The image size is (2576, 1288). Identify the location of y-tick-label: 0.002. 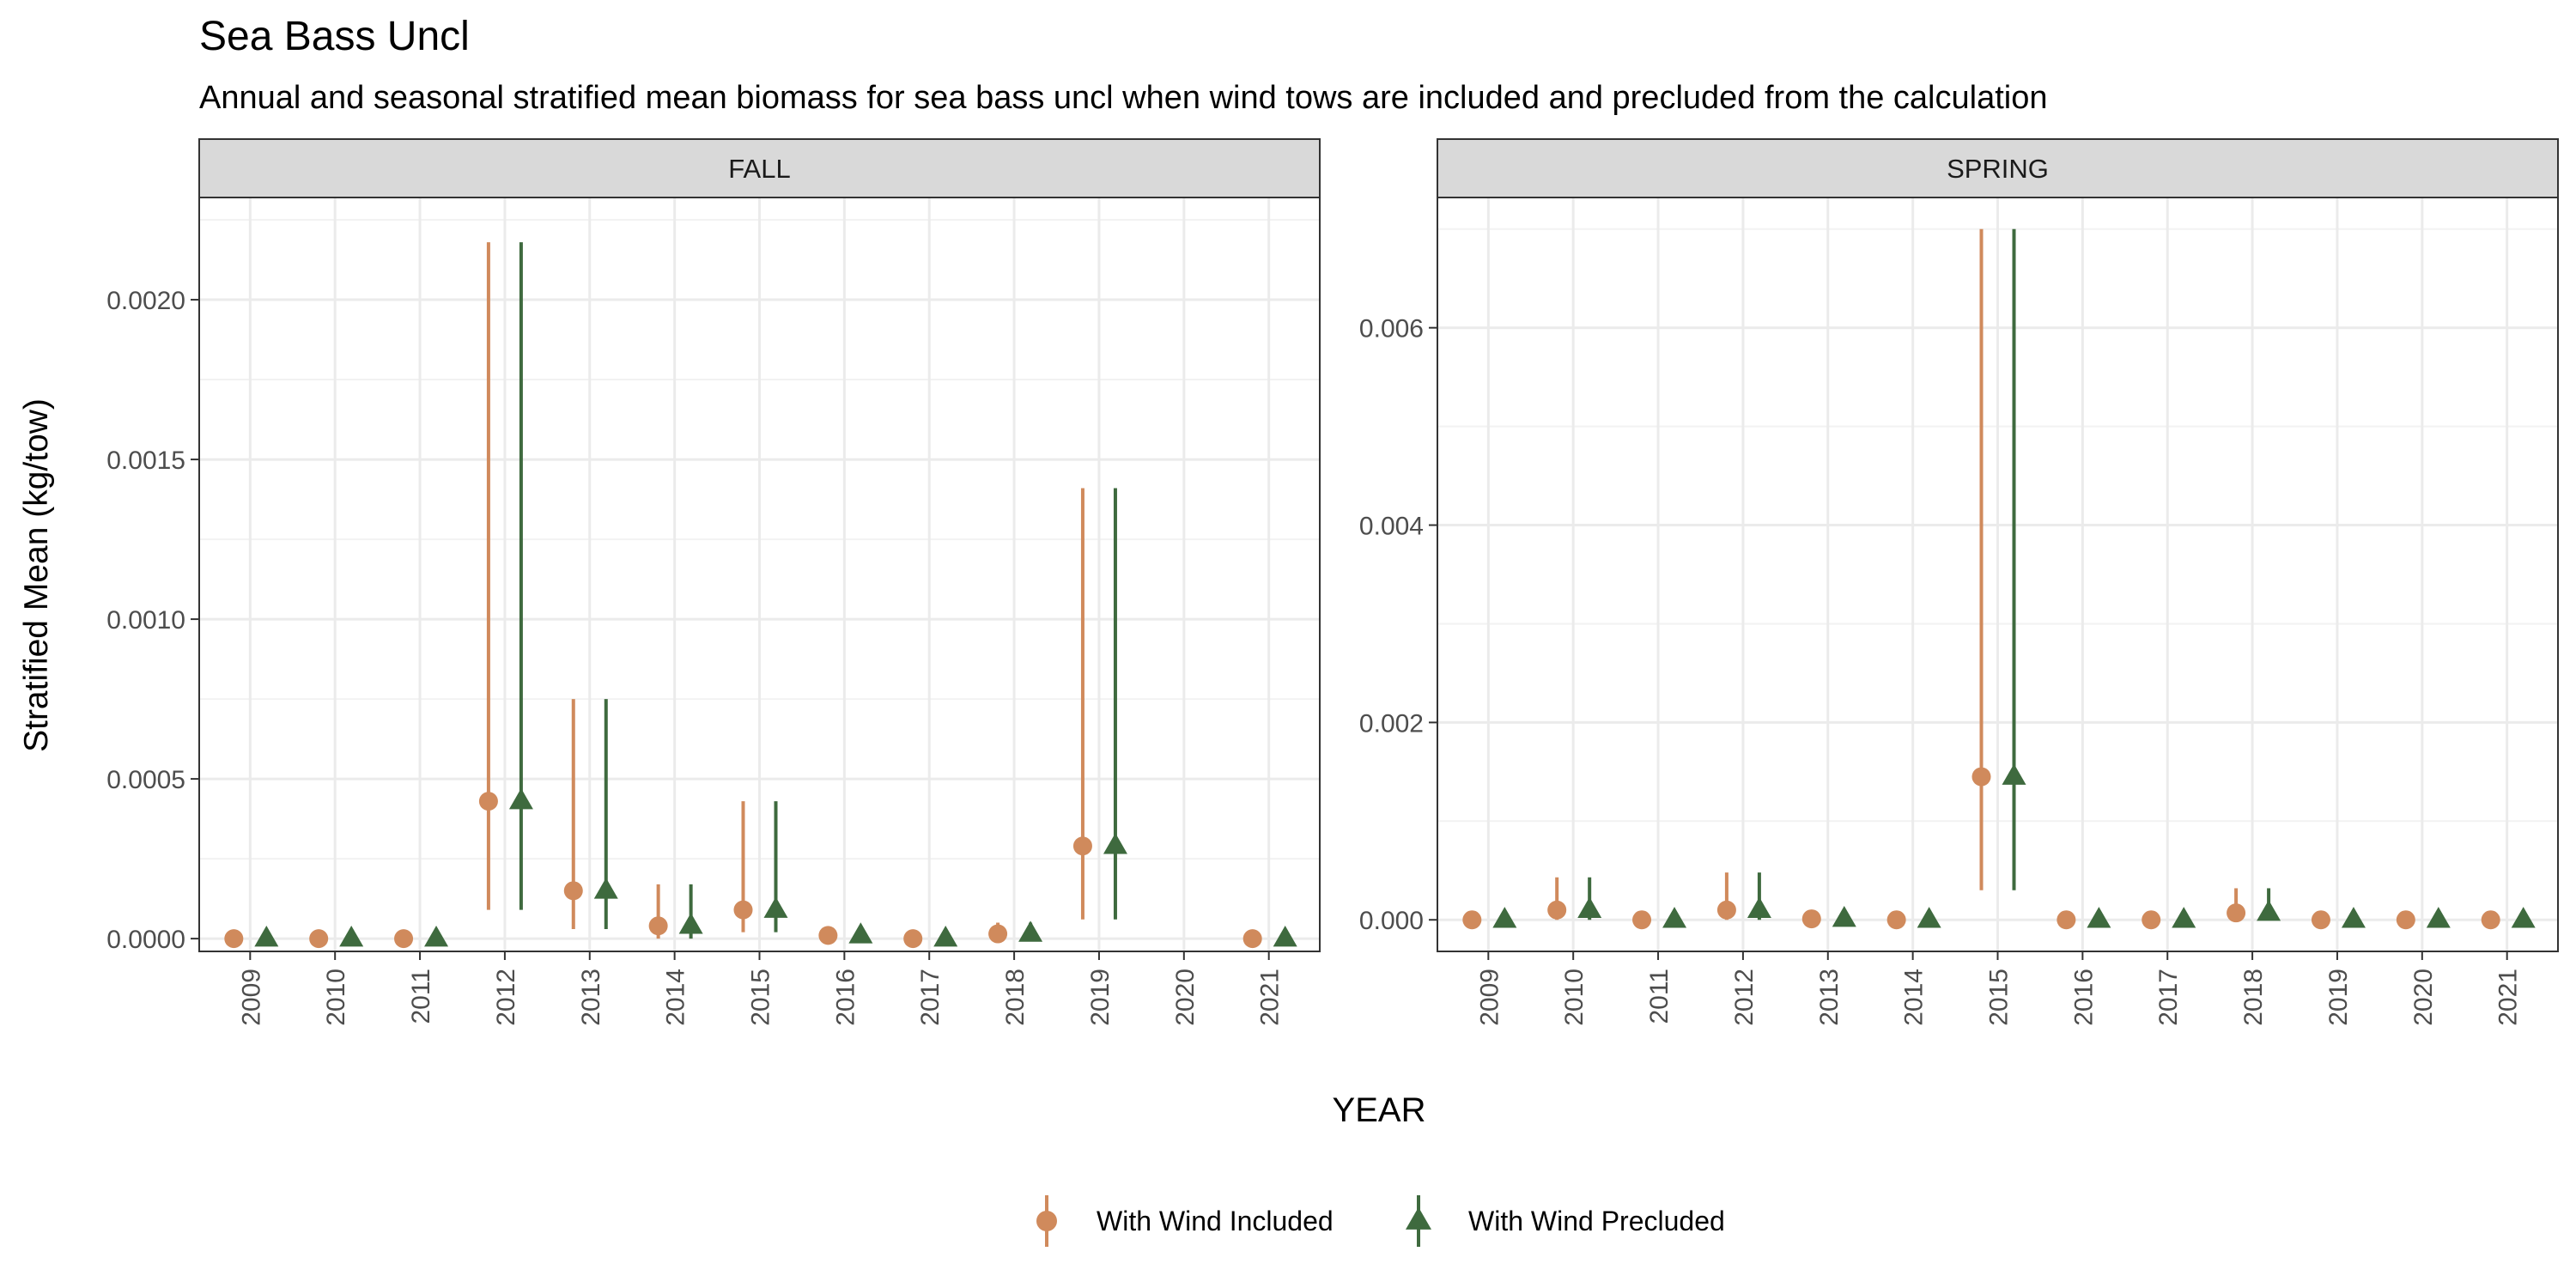
(1391, 724).